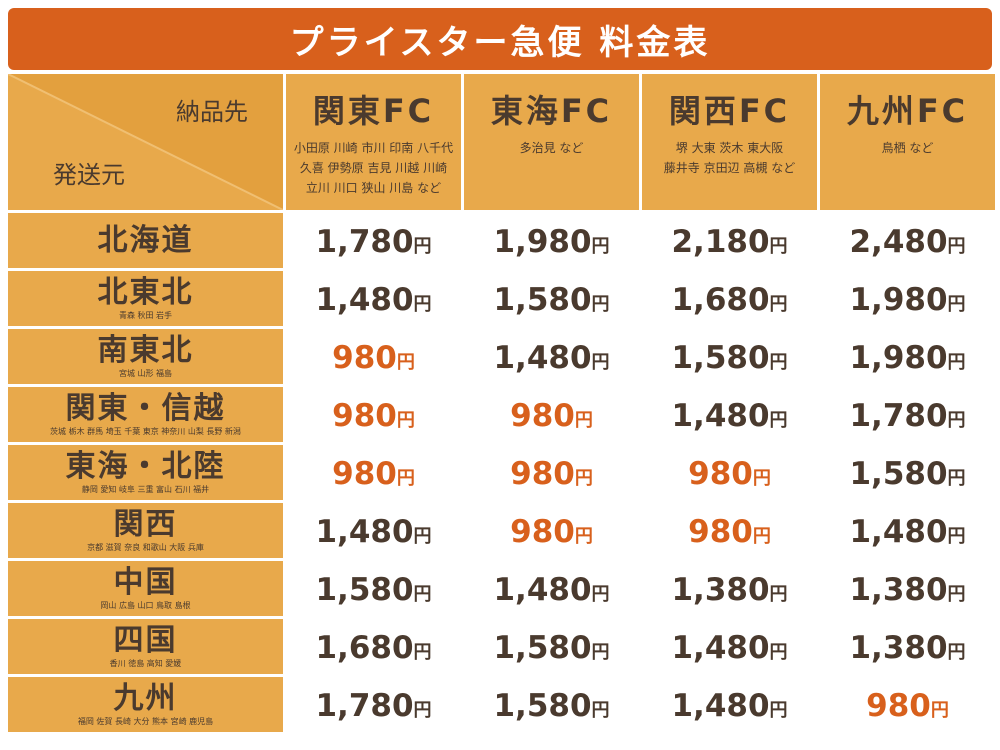 The image size is (1000, 750). What do you see at coordinates (898, 242) in the screenshot?
I see `price-number: 2,480` at bounding box center [898, 242].